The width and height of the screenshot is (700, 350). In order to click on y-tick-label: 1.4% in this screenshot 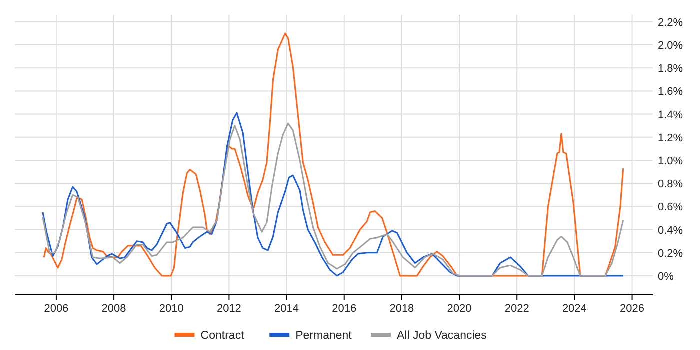, I will do `click(671, 115)`.